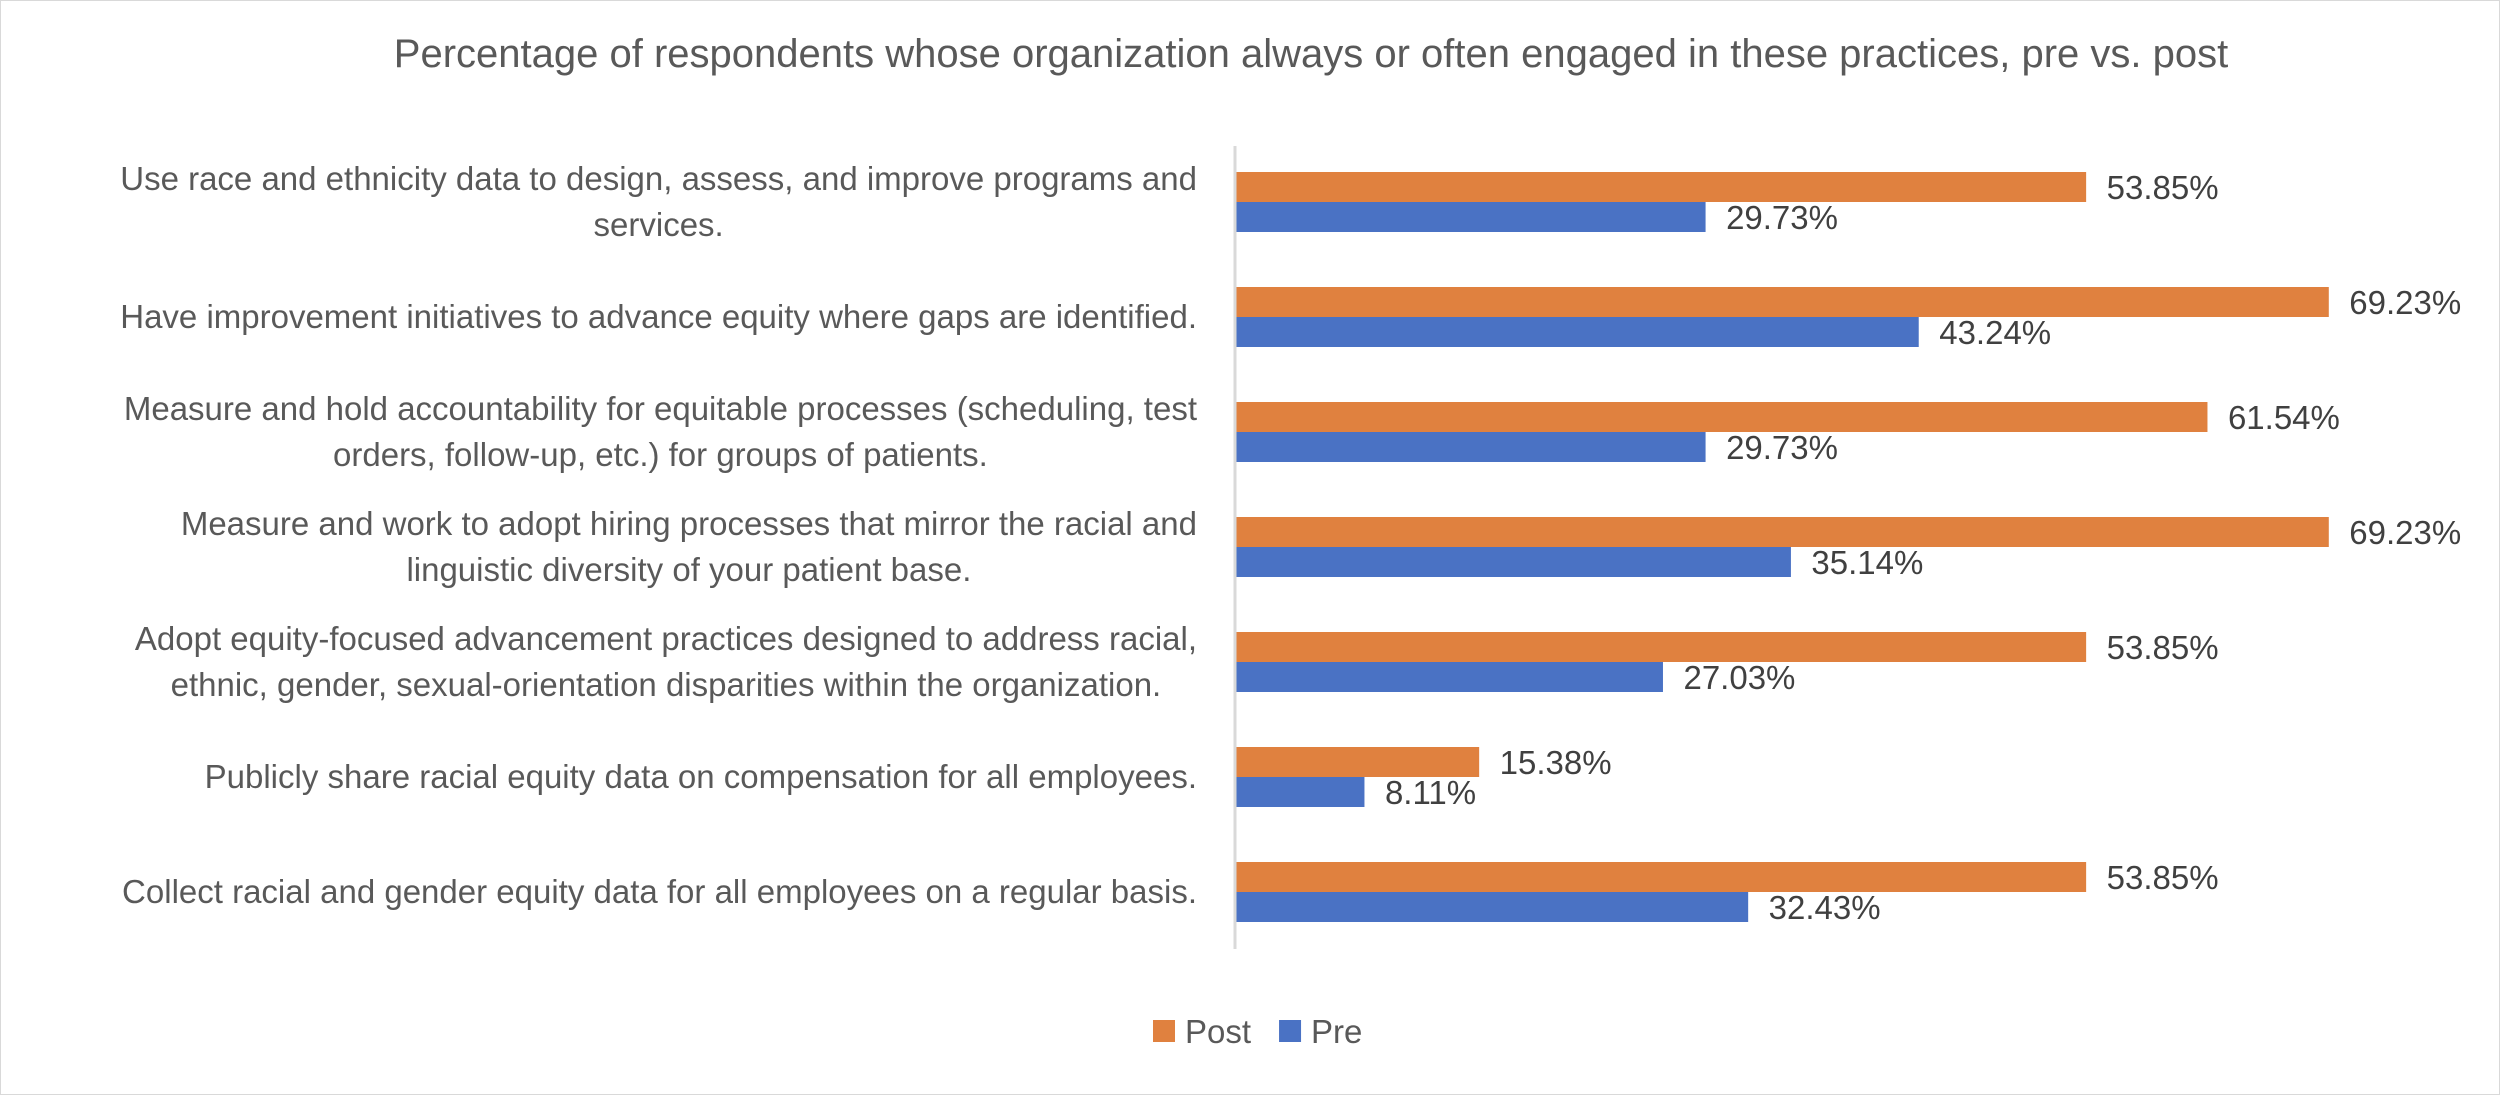 Image resolution: width=2500 pixels, height=1096 pixels. What do you see at coordinates (1867, 562) in the screenshot?
I see `data-label-pre: 35.14%` at bounding box center [1867, 562].